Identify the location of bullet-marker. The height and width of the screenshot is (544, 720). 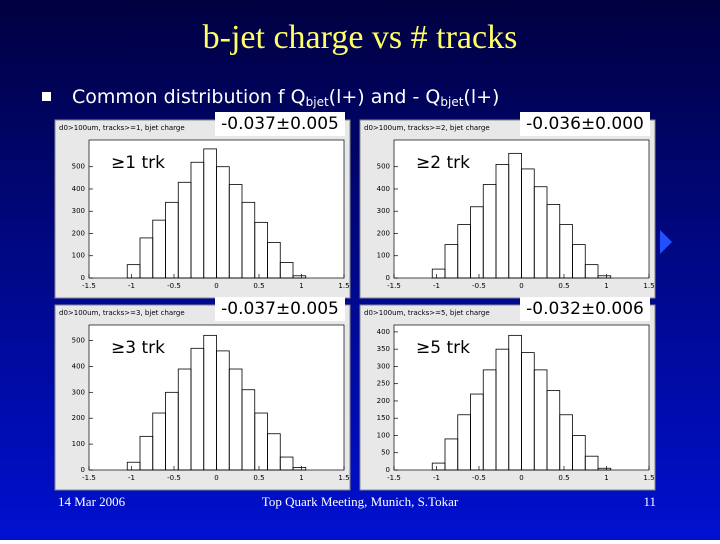
(46, 96).